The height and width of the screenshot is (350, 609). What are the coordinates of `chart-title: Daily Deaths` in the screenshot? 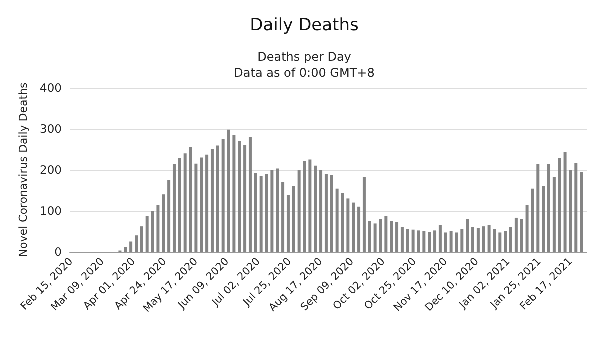 It's located at (304, 26).